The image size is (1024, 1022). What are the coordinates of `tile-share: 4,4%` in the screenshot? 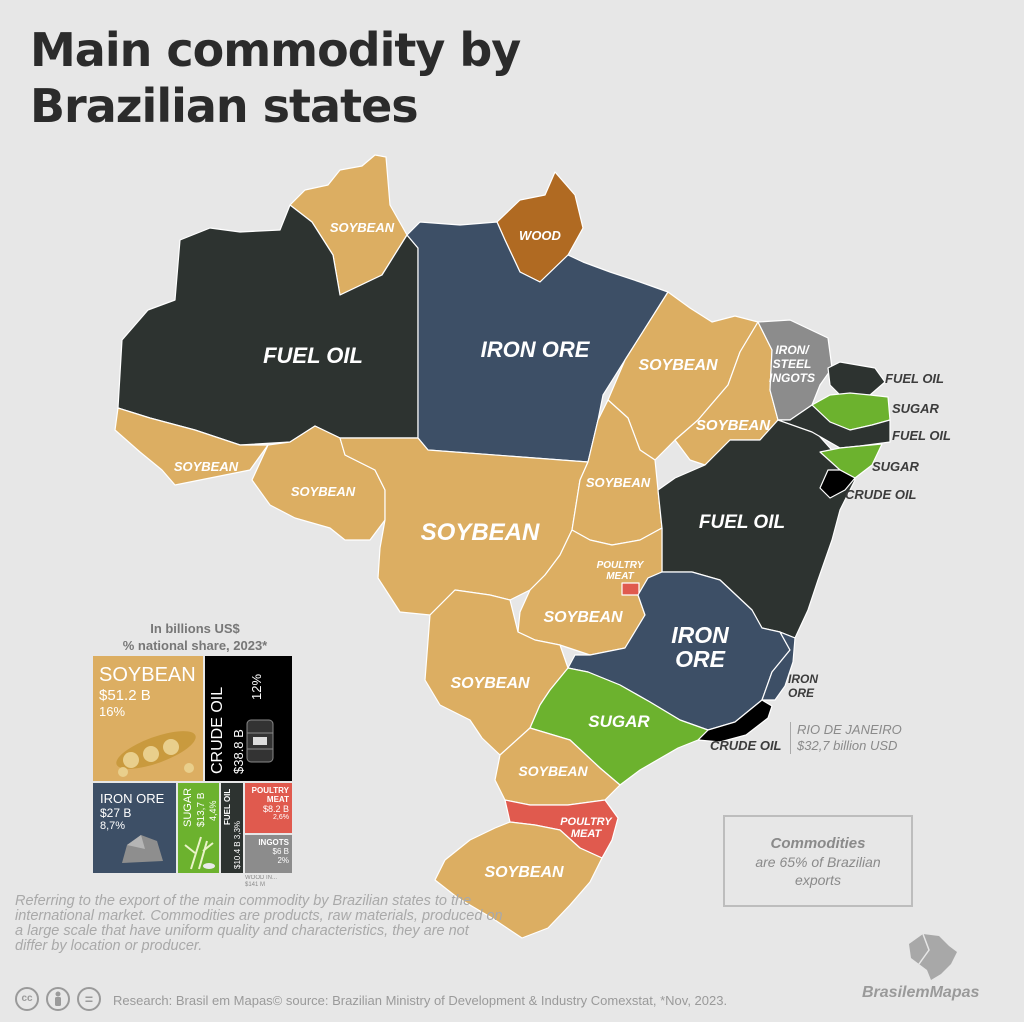 It's located at (213, 810).